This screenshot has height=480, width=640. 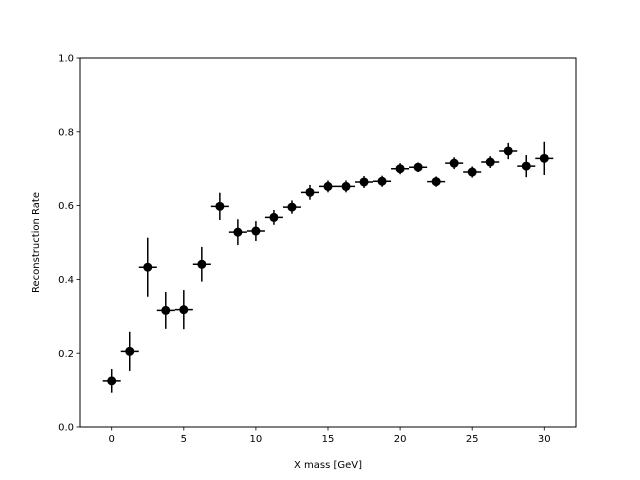 I want to click on x-tick-label: 20, so click(x=400, y=439).